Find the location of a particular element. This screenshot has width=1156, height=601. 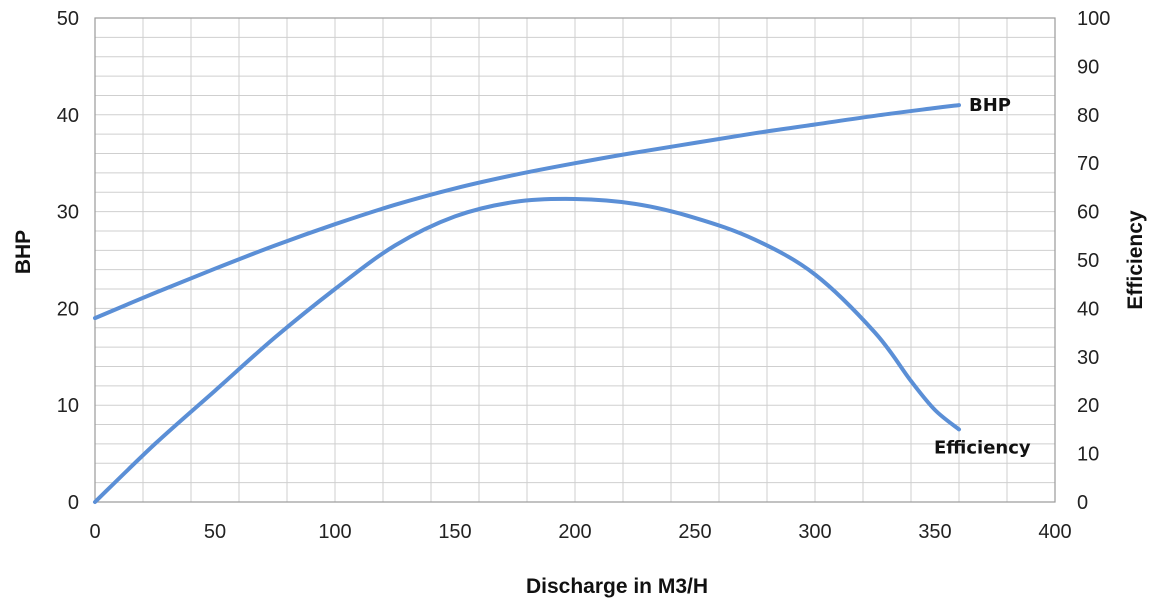

y2-tick-label: 80 is located at coordinates (1088, 116).